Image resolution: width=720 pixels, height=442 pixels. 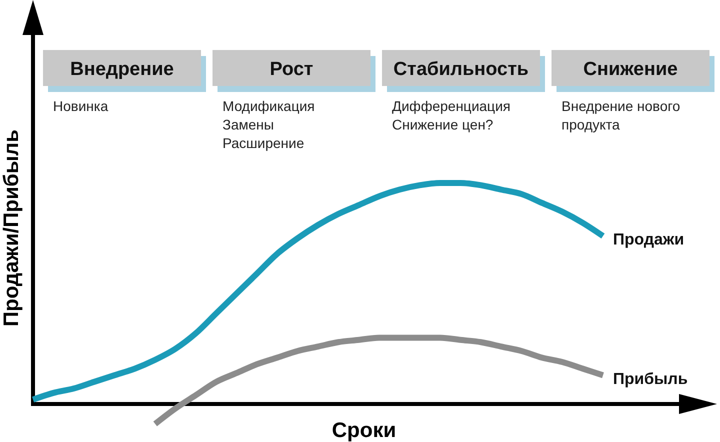 What do you see at coordinates (621, 115) in the screenshot?
I see `text: Внедрение нового продукта` at bounding box center [621, 115].